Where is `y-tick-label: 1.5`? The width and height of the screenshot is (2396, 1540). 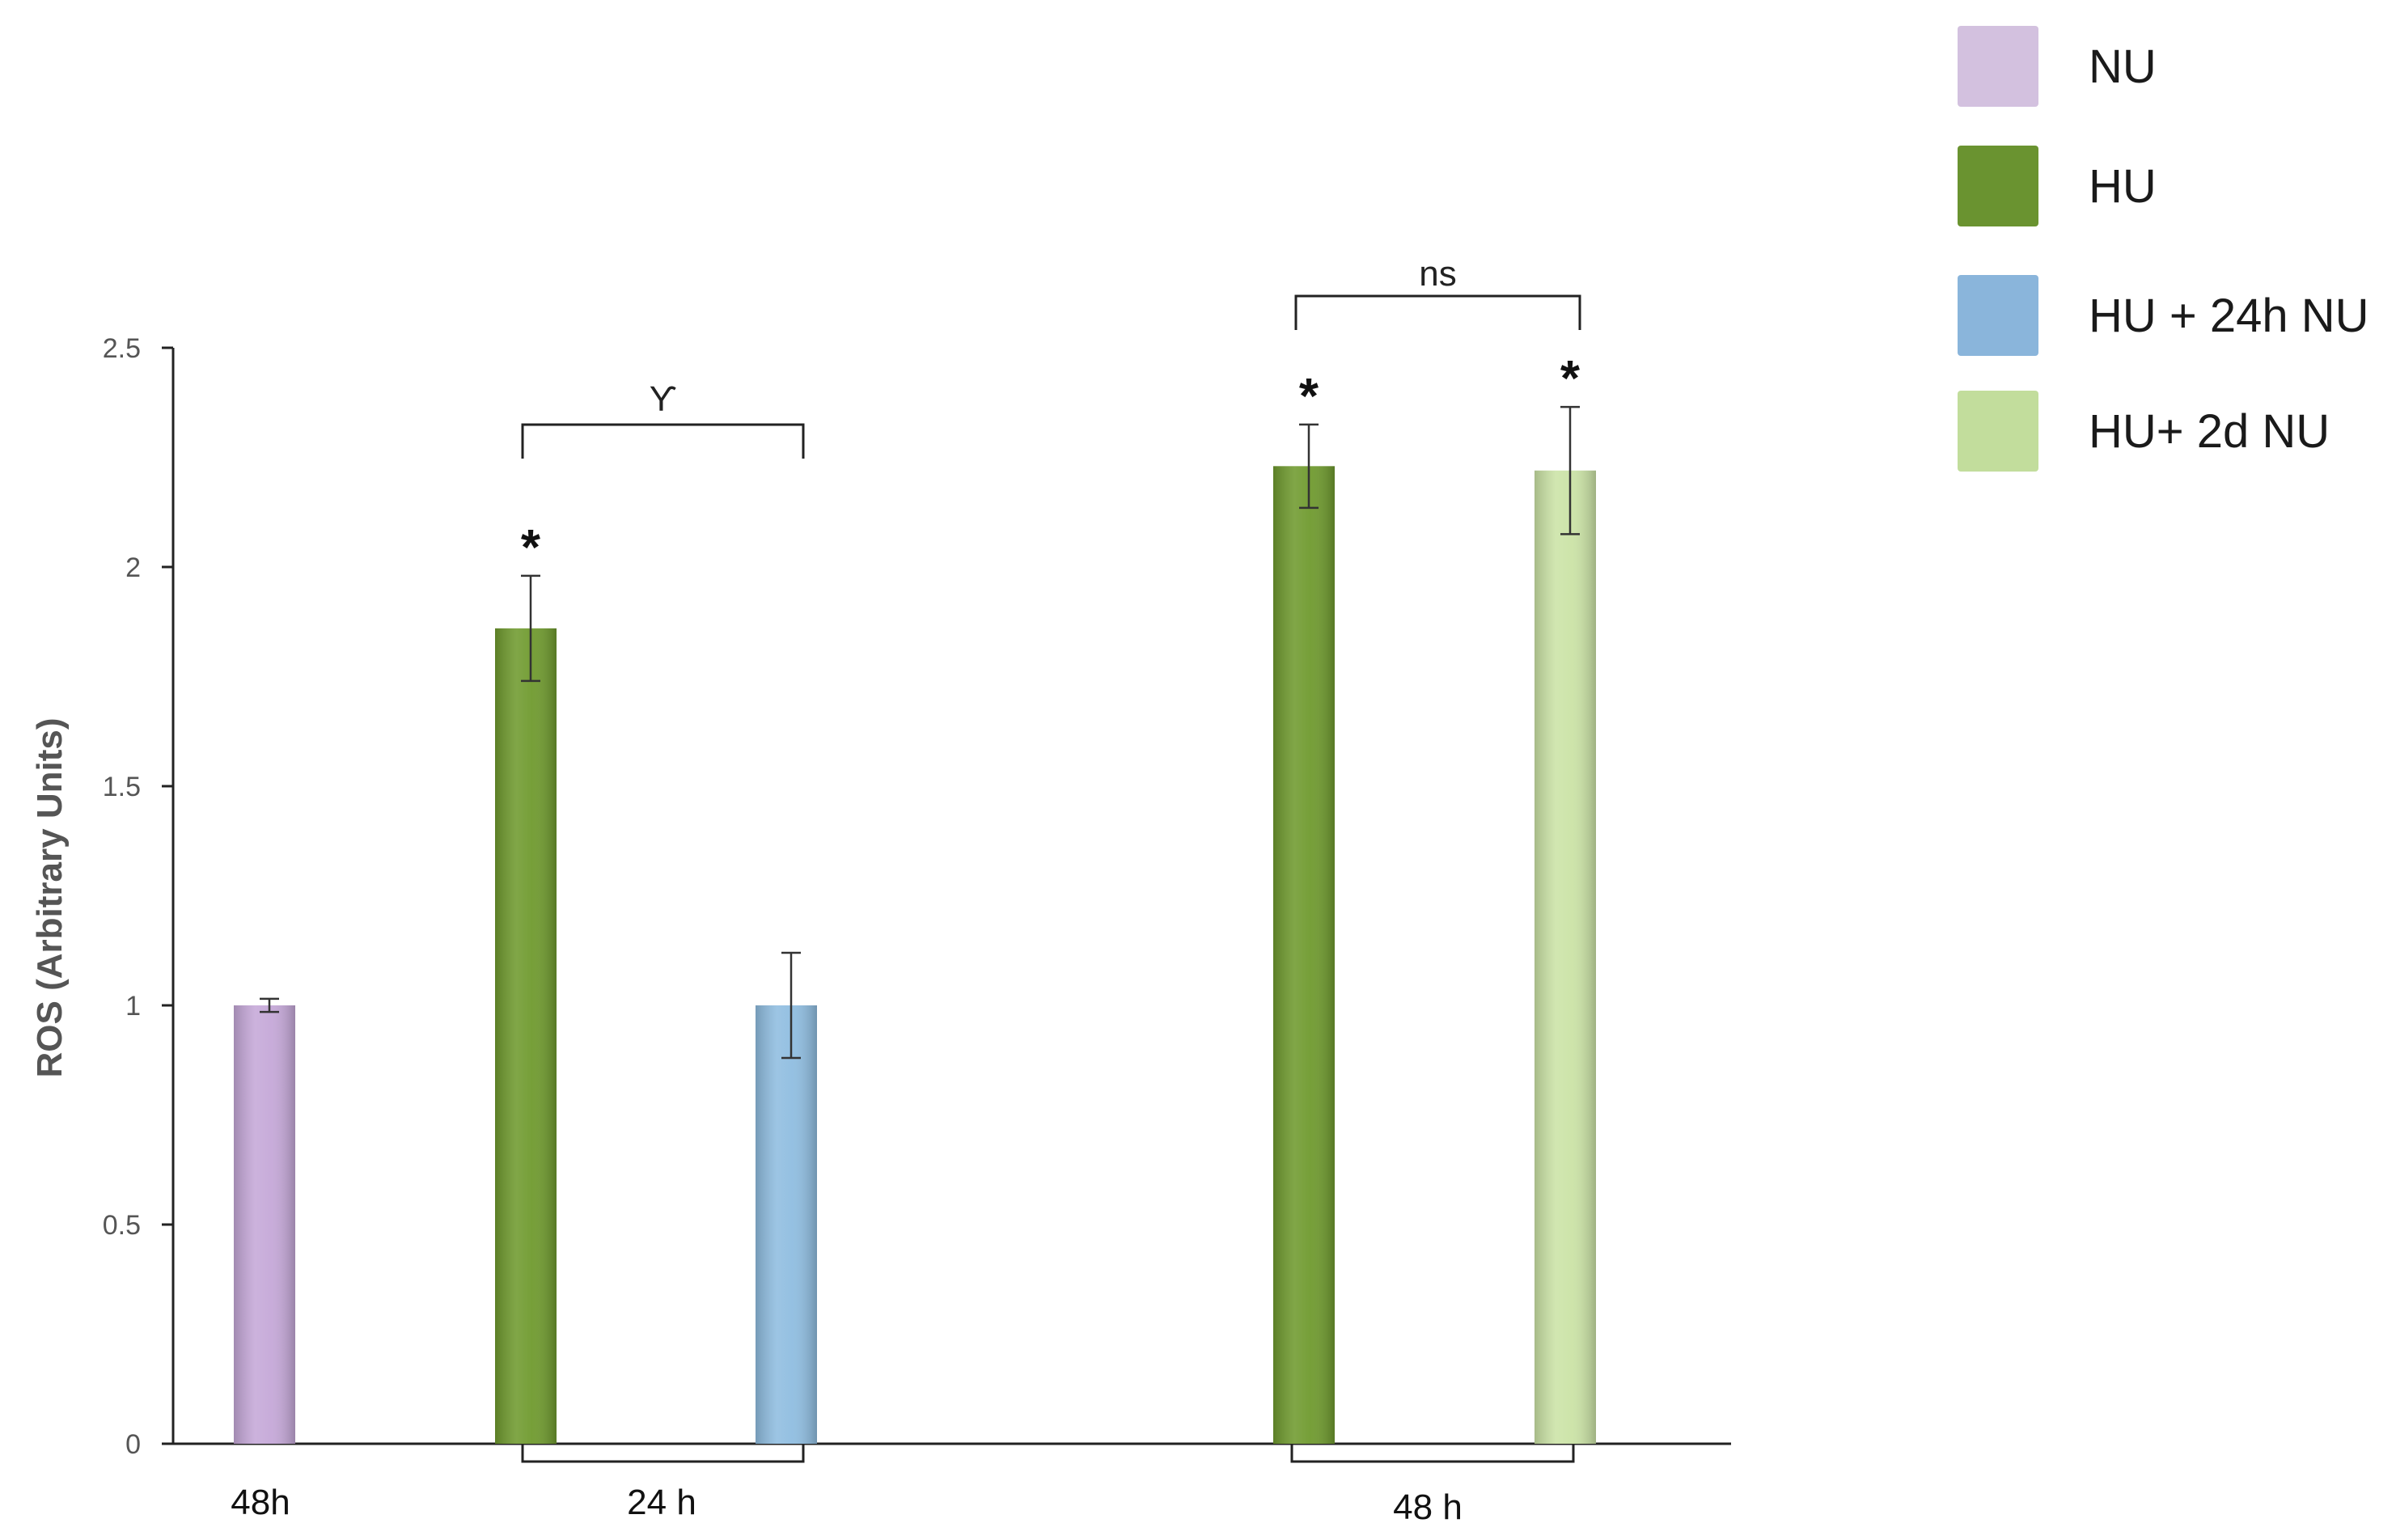 y-tick-label: 1.5 is located at coordinates (122, 787).